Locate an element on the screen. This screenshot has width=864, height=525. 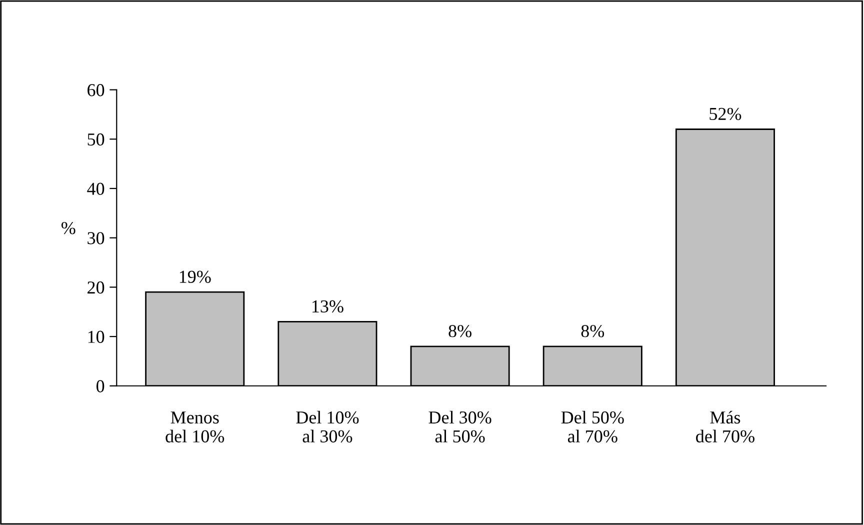
x-tick-label: Menos del 10% is located at coordinates (195, 427).